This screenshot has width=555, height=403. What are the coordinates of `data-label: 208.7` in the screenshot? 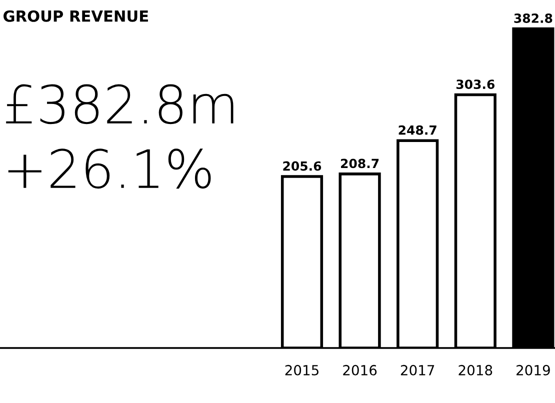 It's located at (360, 163).